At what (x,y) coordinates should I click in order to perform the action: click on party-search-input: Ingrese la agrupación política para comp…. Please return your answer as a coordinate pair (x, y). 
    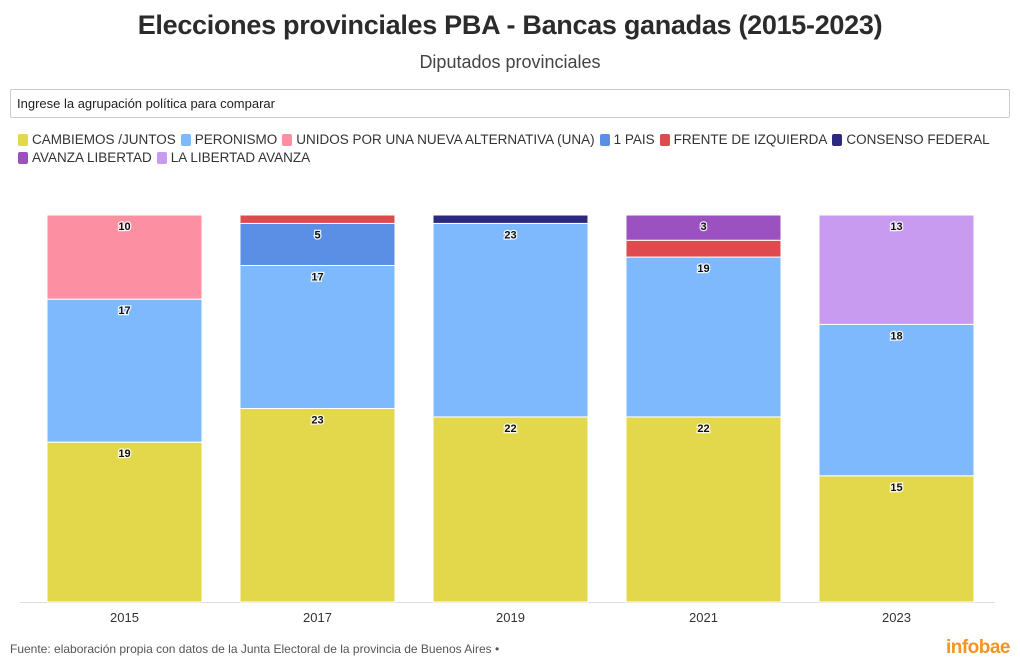
    Looking at the image, I should click on (510, 103).